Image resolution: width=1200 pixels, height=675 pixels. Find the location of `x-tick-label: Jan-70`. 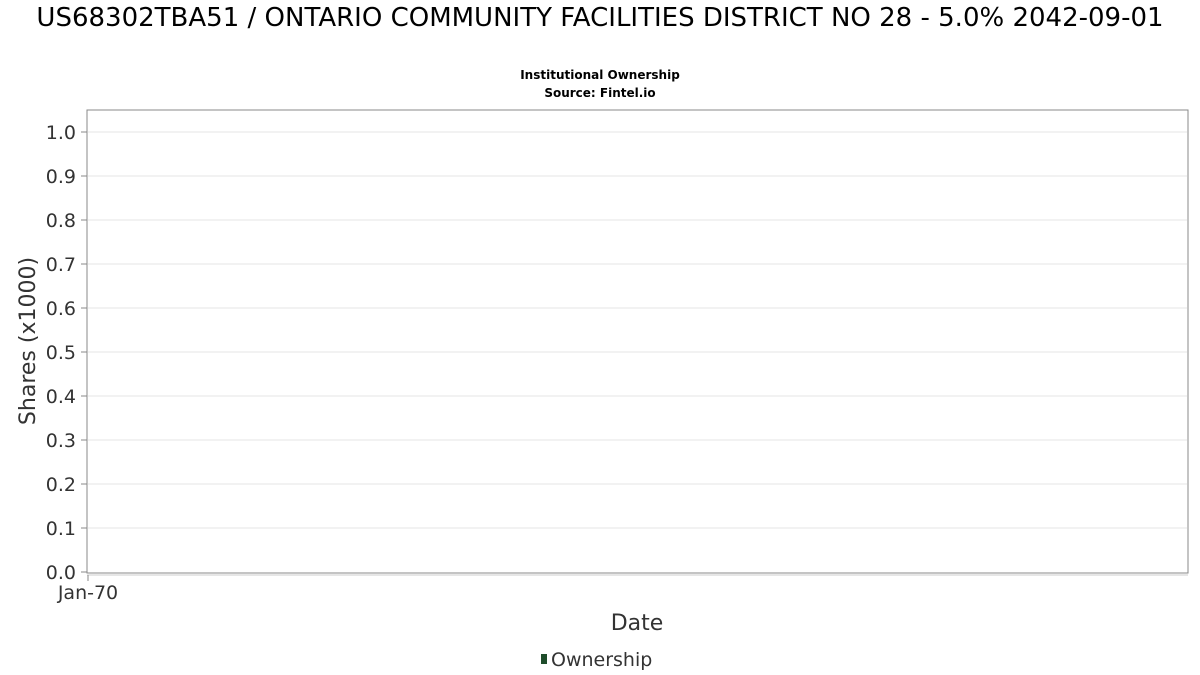

x-tick-label: Jan-70 is located at coordinates (87, 593).